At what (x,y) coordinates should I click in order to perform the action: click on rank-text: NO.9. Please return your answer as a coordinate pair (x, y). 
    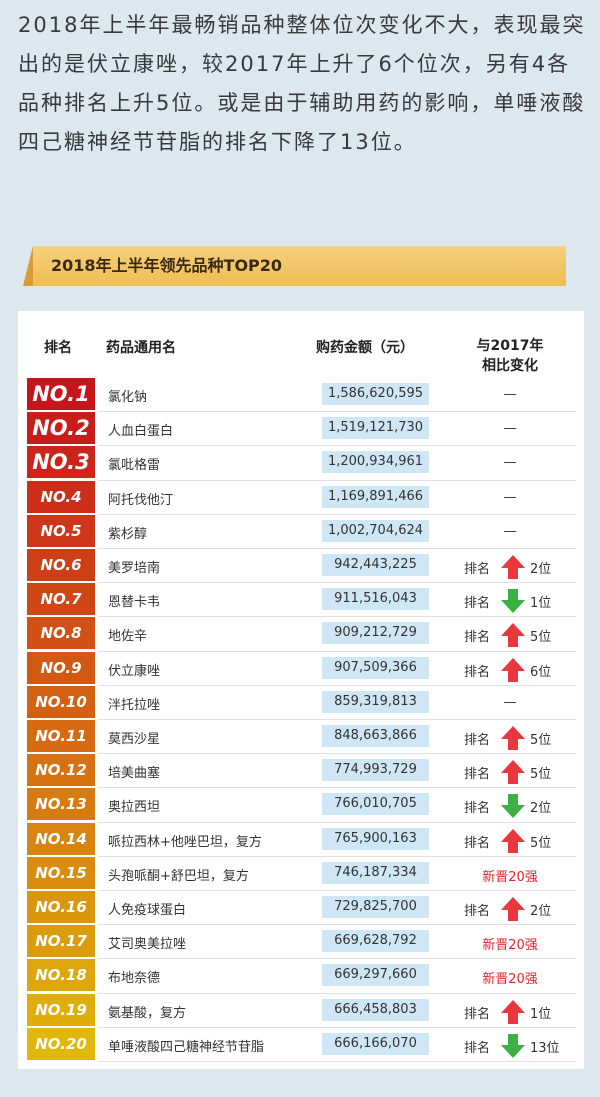
    Looking at the image, I should click on (61, 667).